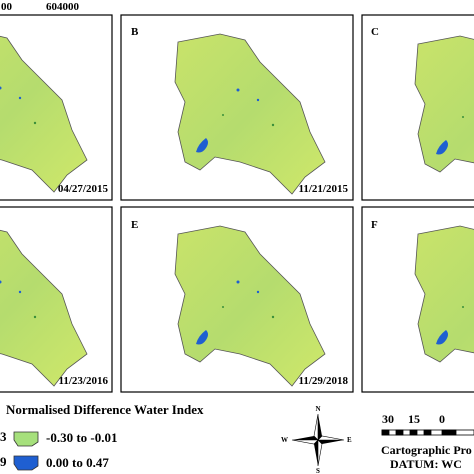 This screenshot has height=474, width=474. Describe the element at coordinates (426, 464) in the screenshot. I see `credit-text: DATUM: WC` at that location.